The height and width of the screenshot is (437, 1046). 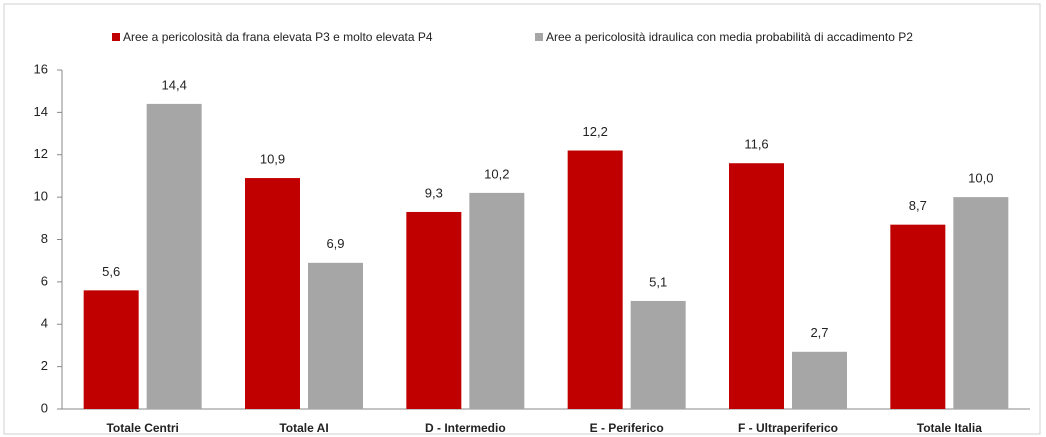 What do you see at coordinates (41, 153) in the screenshot?
I see `y-tick-label: 12` at bounding box center [41, 153].